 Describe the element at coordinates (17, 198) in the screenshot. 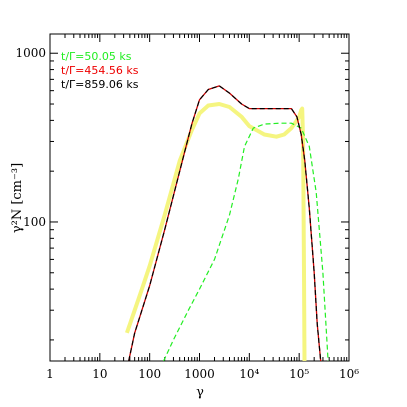

I see `y-axis-label: γ²N [cm⁻³]` at that location.